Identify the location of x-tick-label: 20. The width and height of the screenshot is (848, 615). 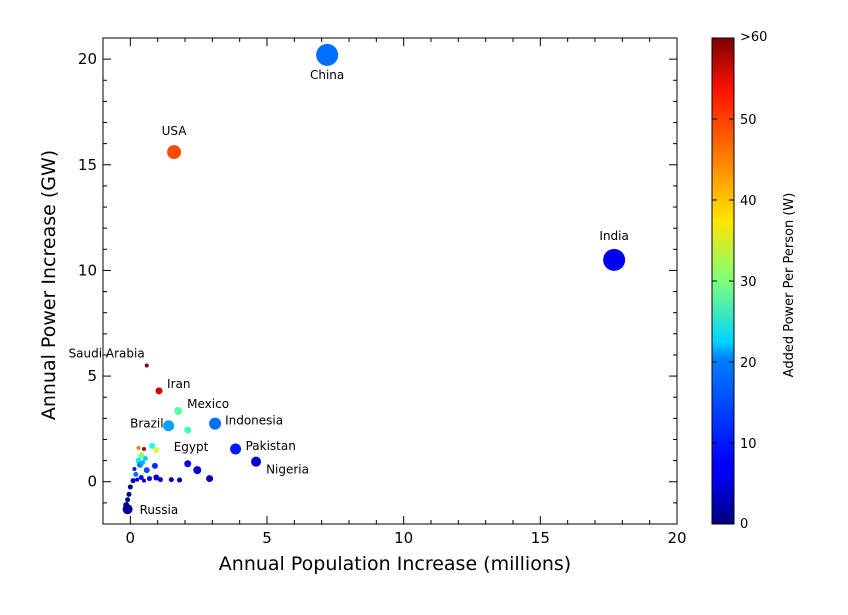
(676, 538).